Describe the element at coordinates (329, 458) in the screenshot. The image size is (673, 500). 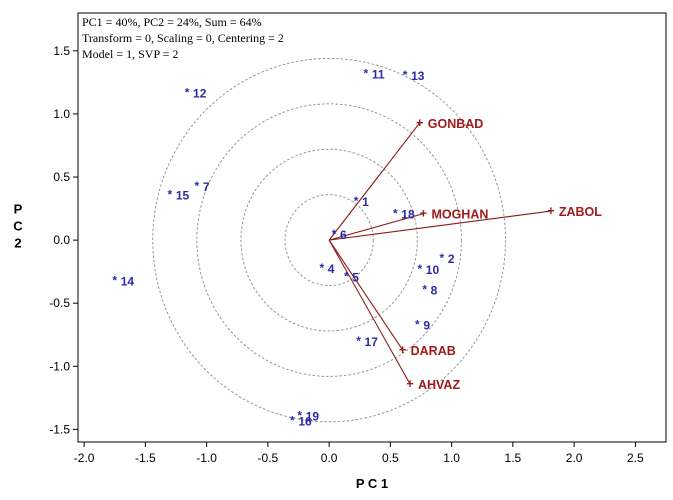
I see `x-tick-label: 0.0` at that location.